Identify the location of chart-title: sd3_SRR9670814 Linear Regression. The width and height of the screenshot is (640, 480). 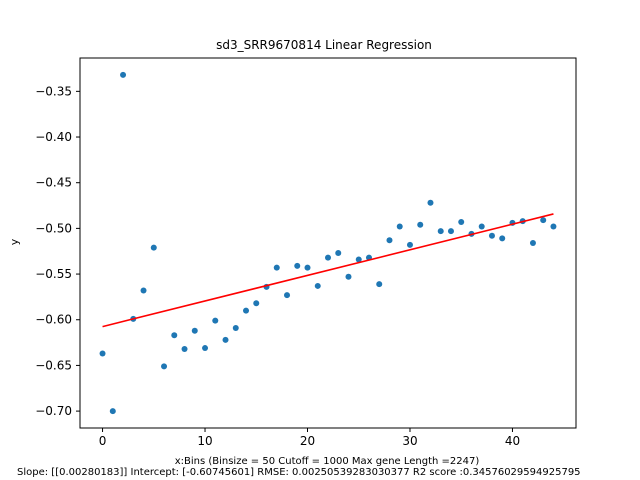
(324, 45).